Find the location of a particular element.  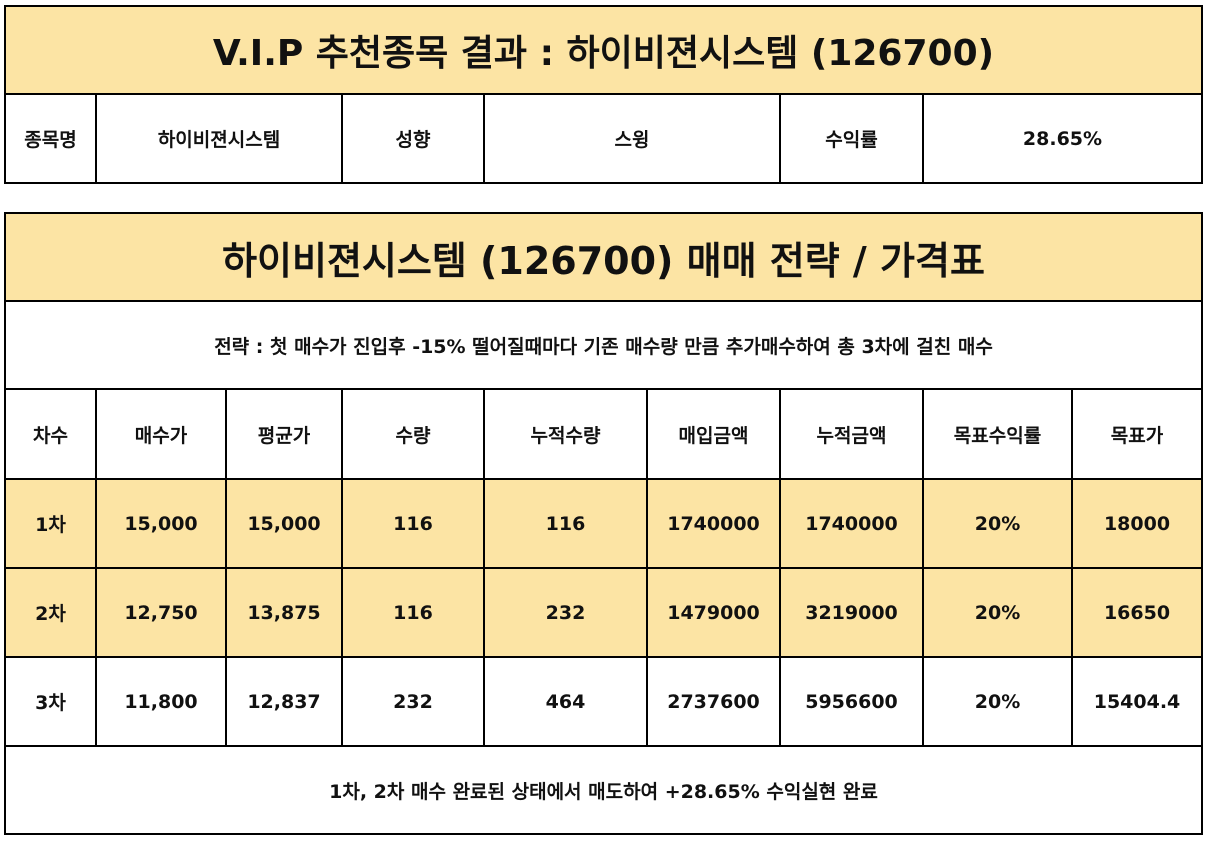

label-style: 성향 is located at coordinates (413, 138).